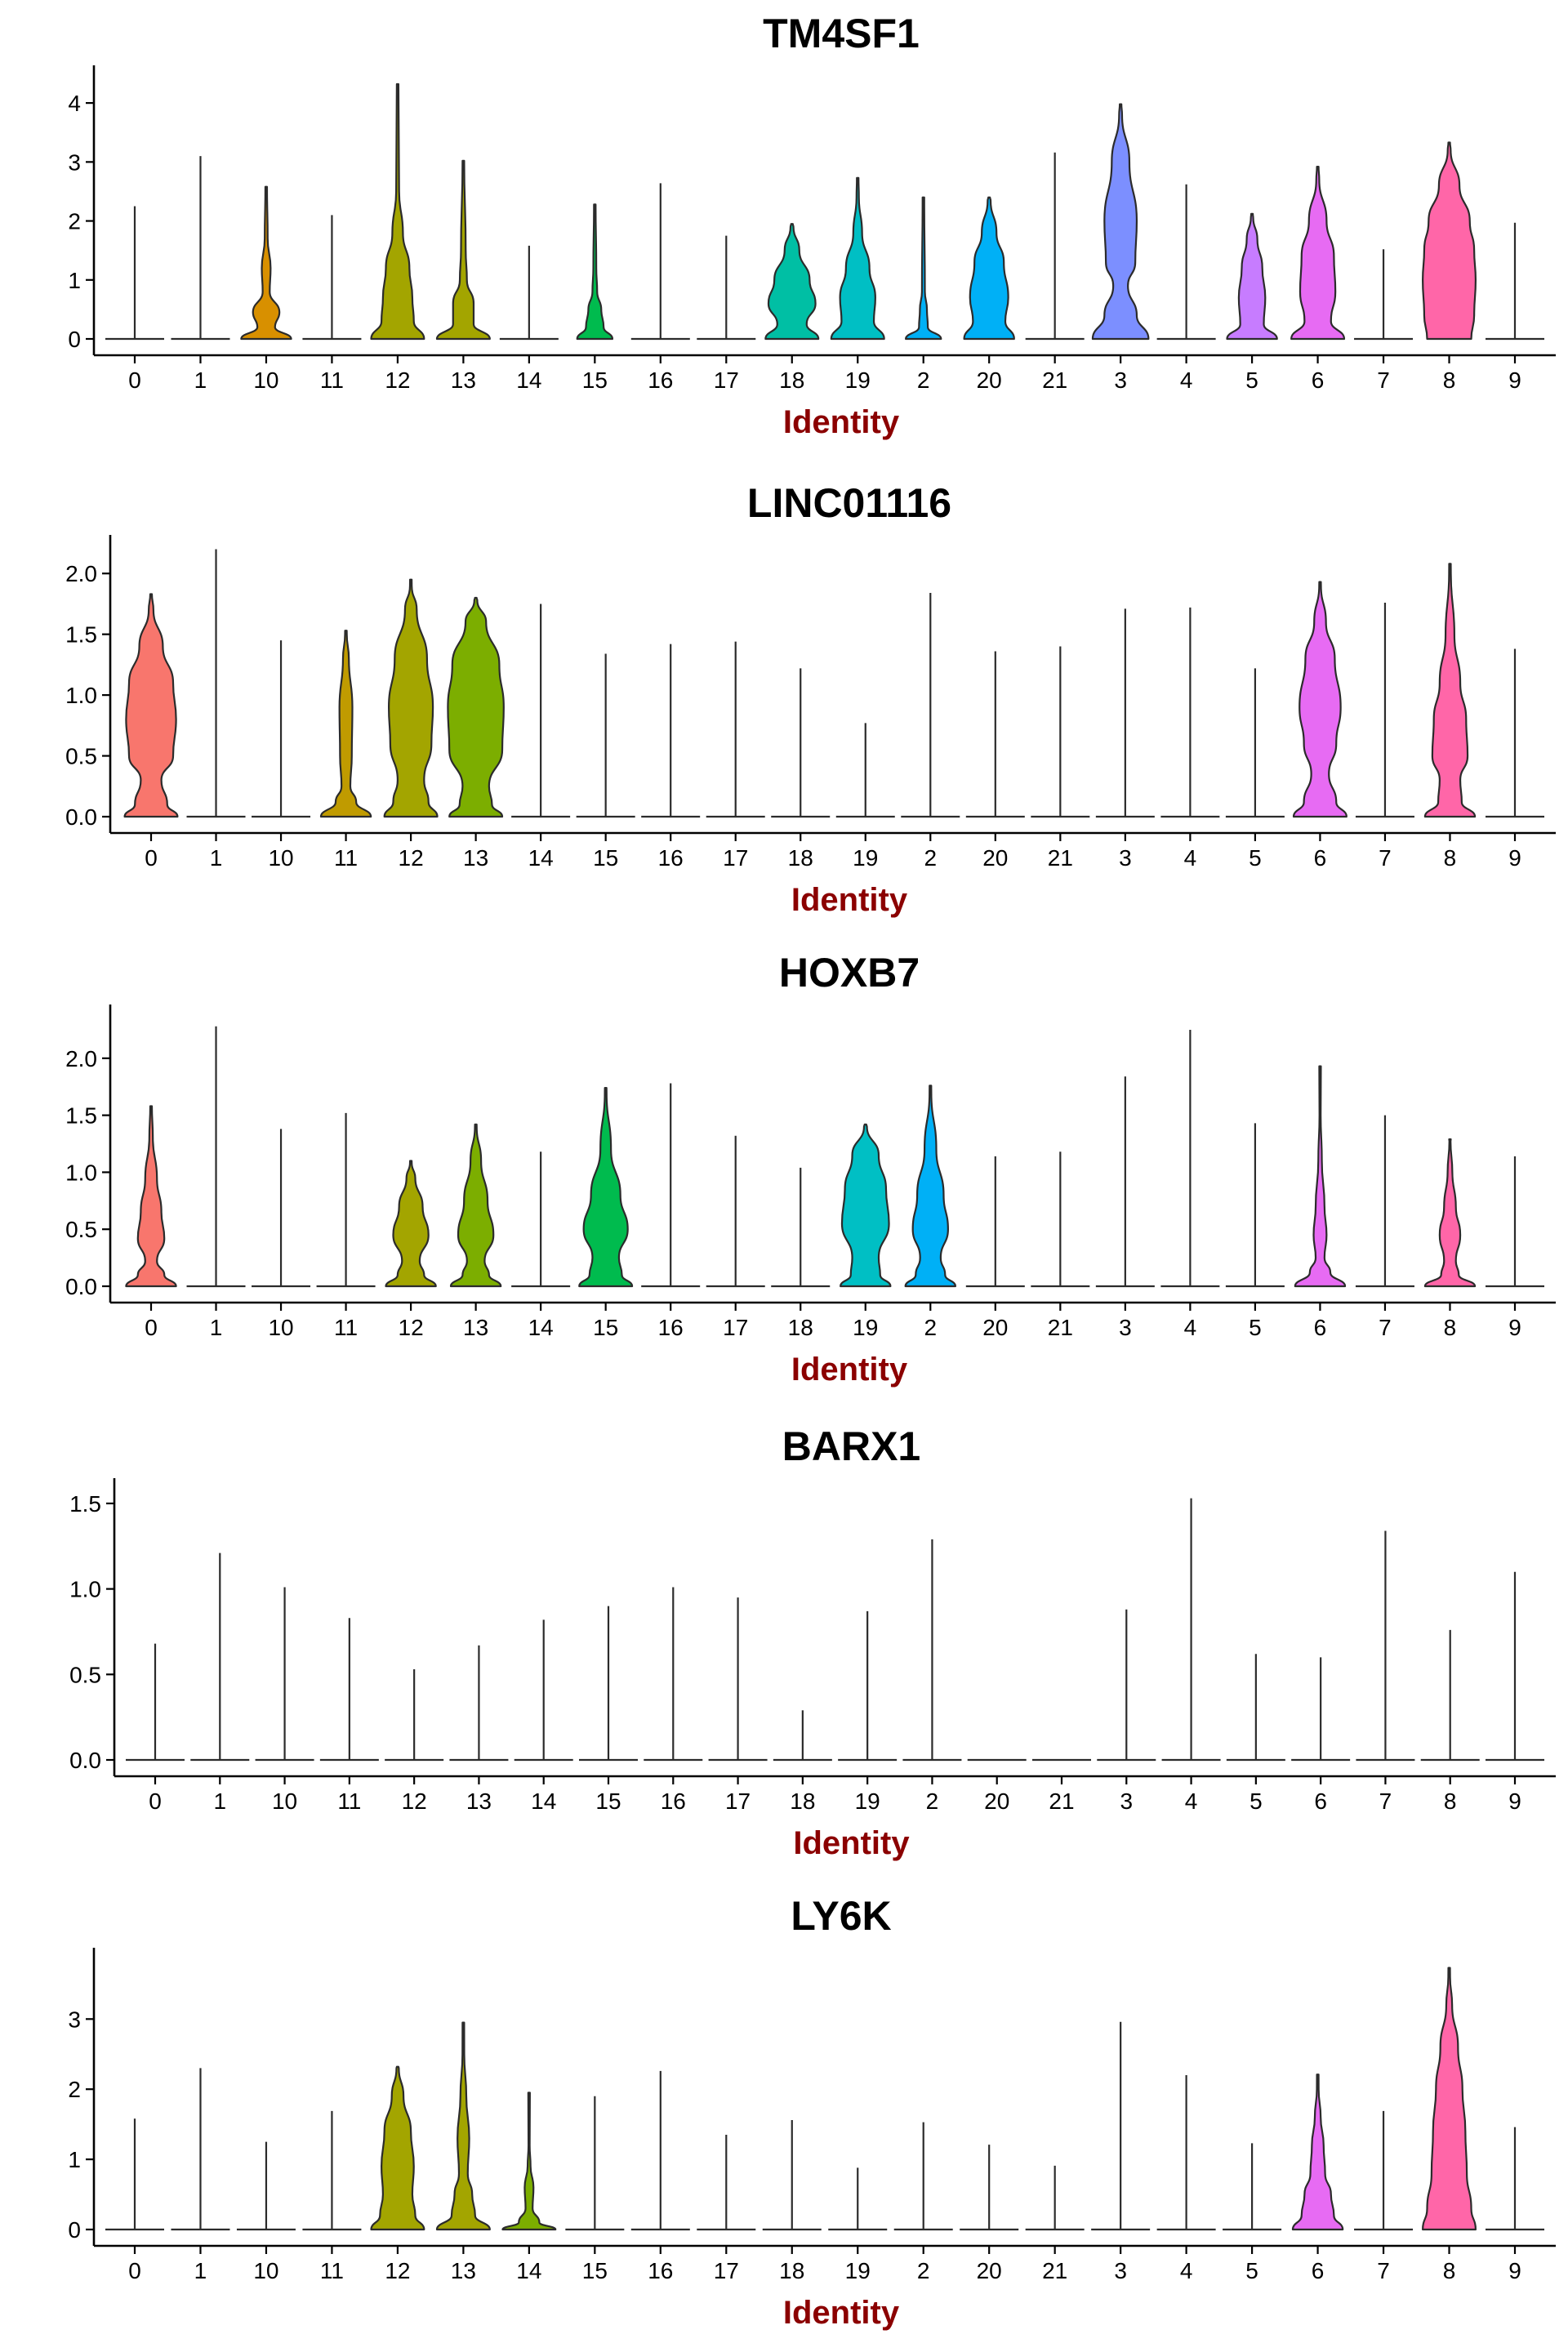 The height and width of the screenshot is (2352, 1568). Describe the element at coordinates (1514, 1801) in the screenshot. I see `x-tick-label: 9` at that location.